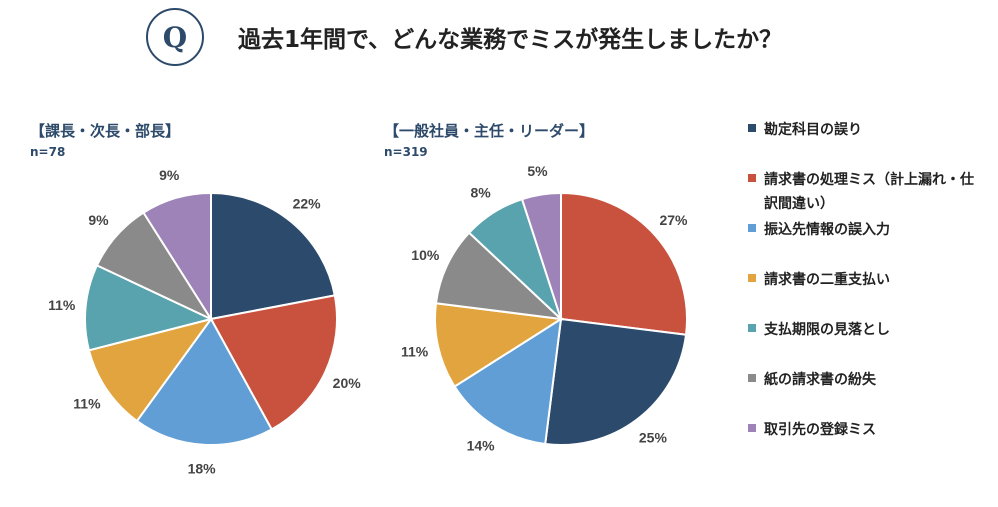 The image size is (998, 507). I want to click on legend-label: 勘定科目の誤り, so click(813, 130).